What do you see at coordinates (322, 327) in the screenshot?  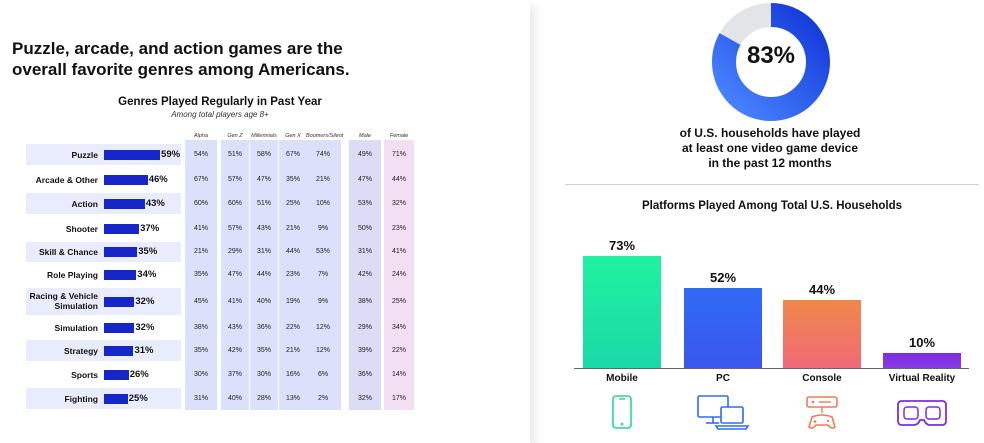 I see `table-cell: 12%` at bounding box center [322, 327].